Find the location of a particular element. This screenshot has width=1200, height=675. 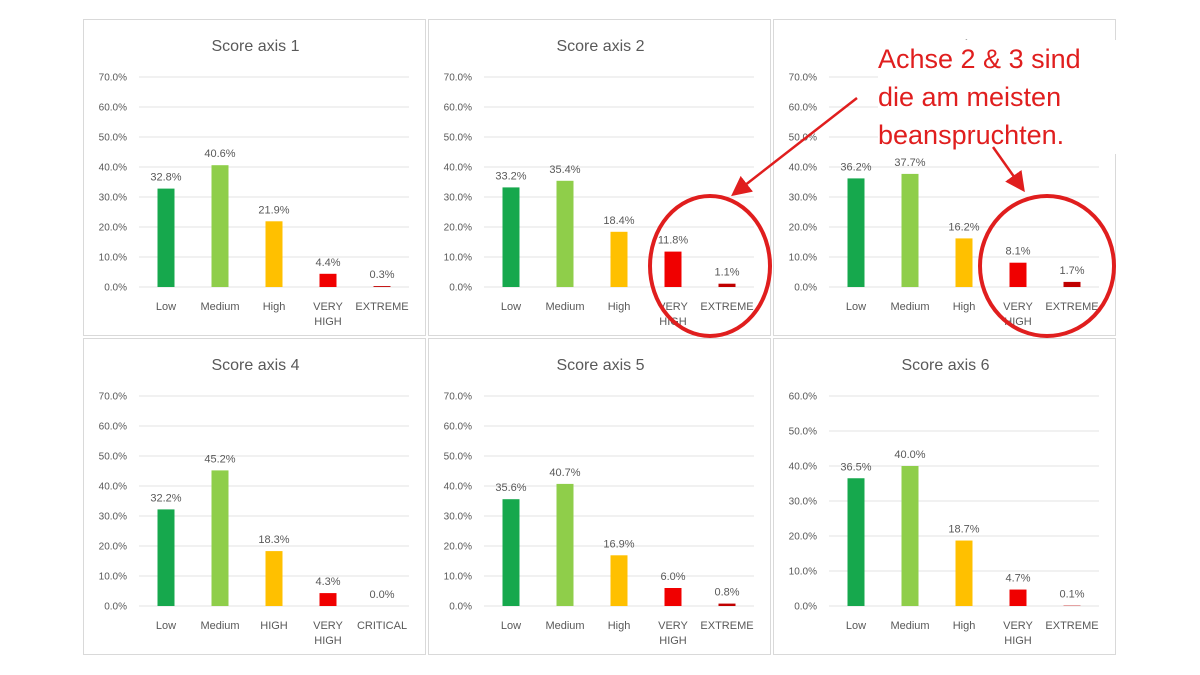

data-label: 16.9% is located at coordinates (618, 544).